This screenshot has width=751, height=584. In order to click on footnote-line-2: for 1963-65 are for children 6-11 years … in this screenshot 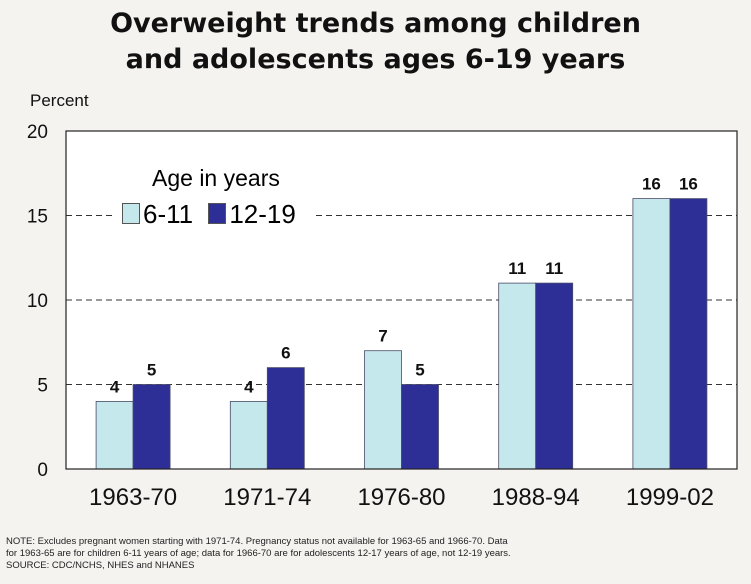, I will do `click(258, 553)`.